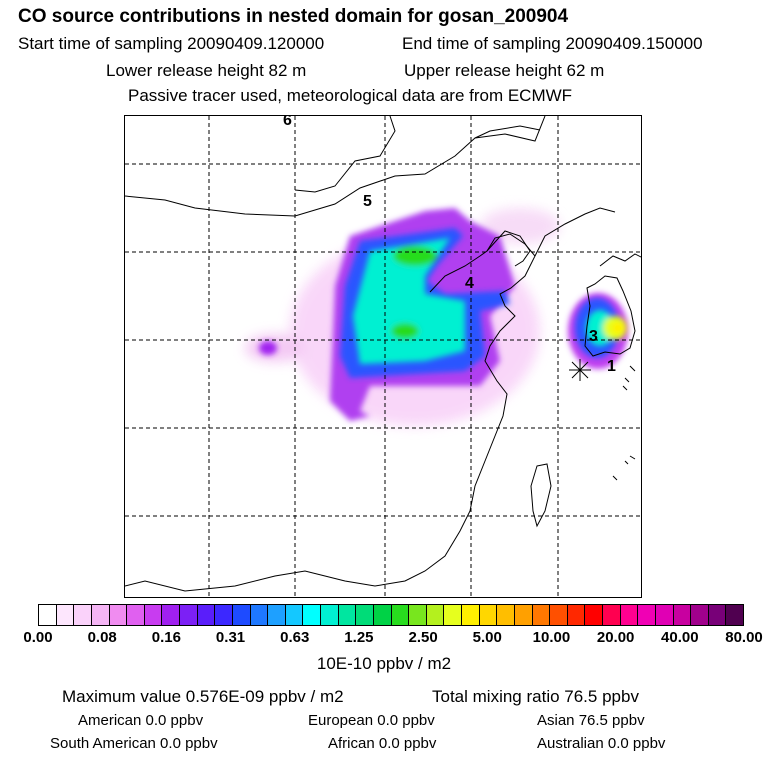  I want to click on colorbar-tick-label: 0.00, so click(38, 637).